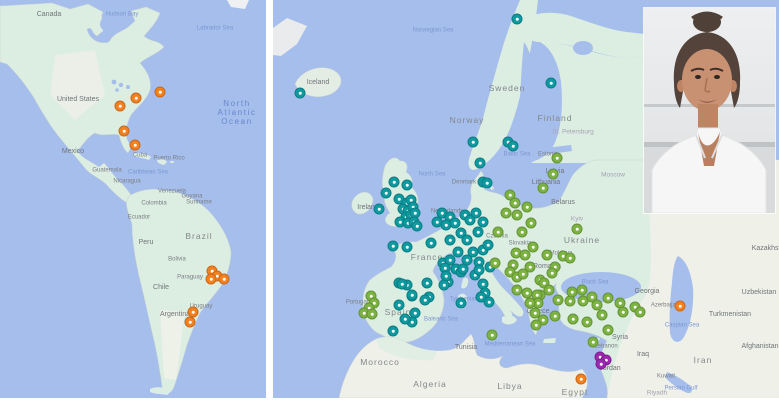 This screenshot has width=779, height=404. Describe the element at coordinates (389, 401) in the screenshot. I see `bottom-margin` at that location.